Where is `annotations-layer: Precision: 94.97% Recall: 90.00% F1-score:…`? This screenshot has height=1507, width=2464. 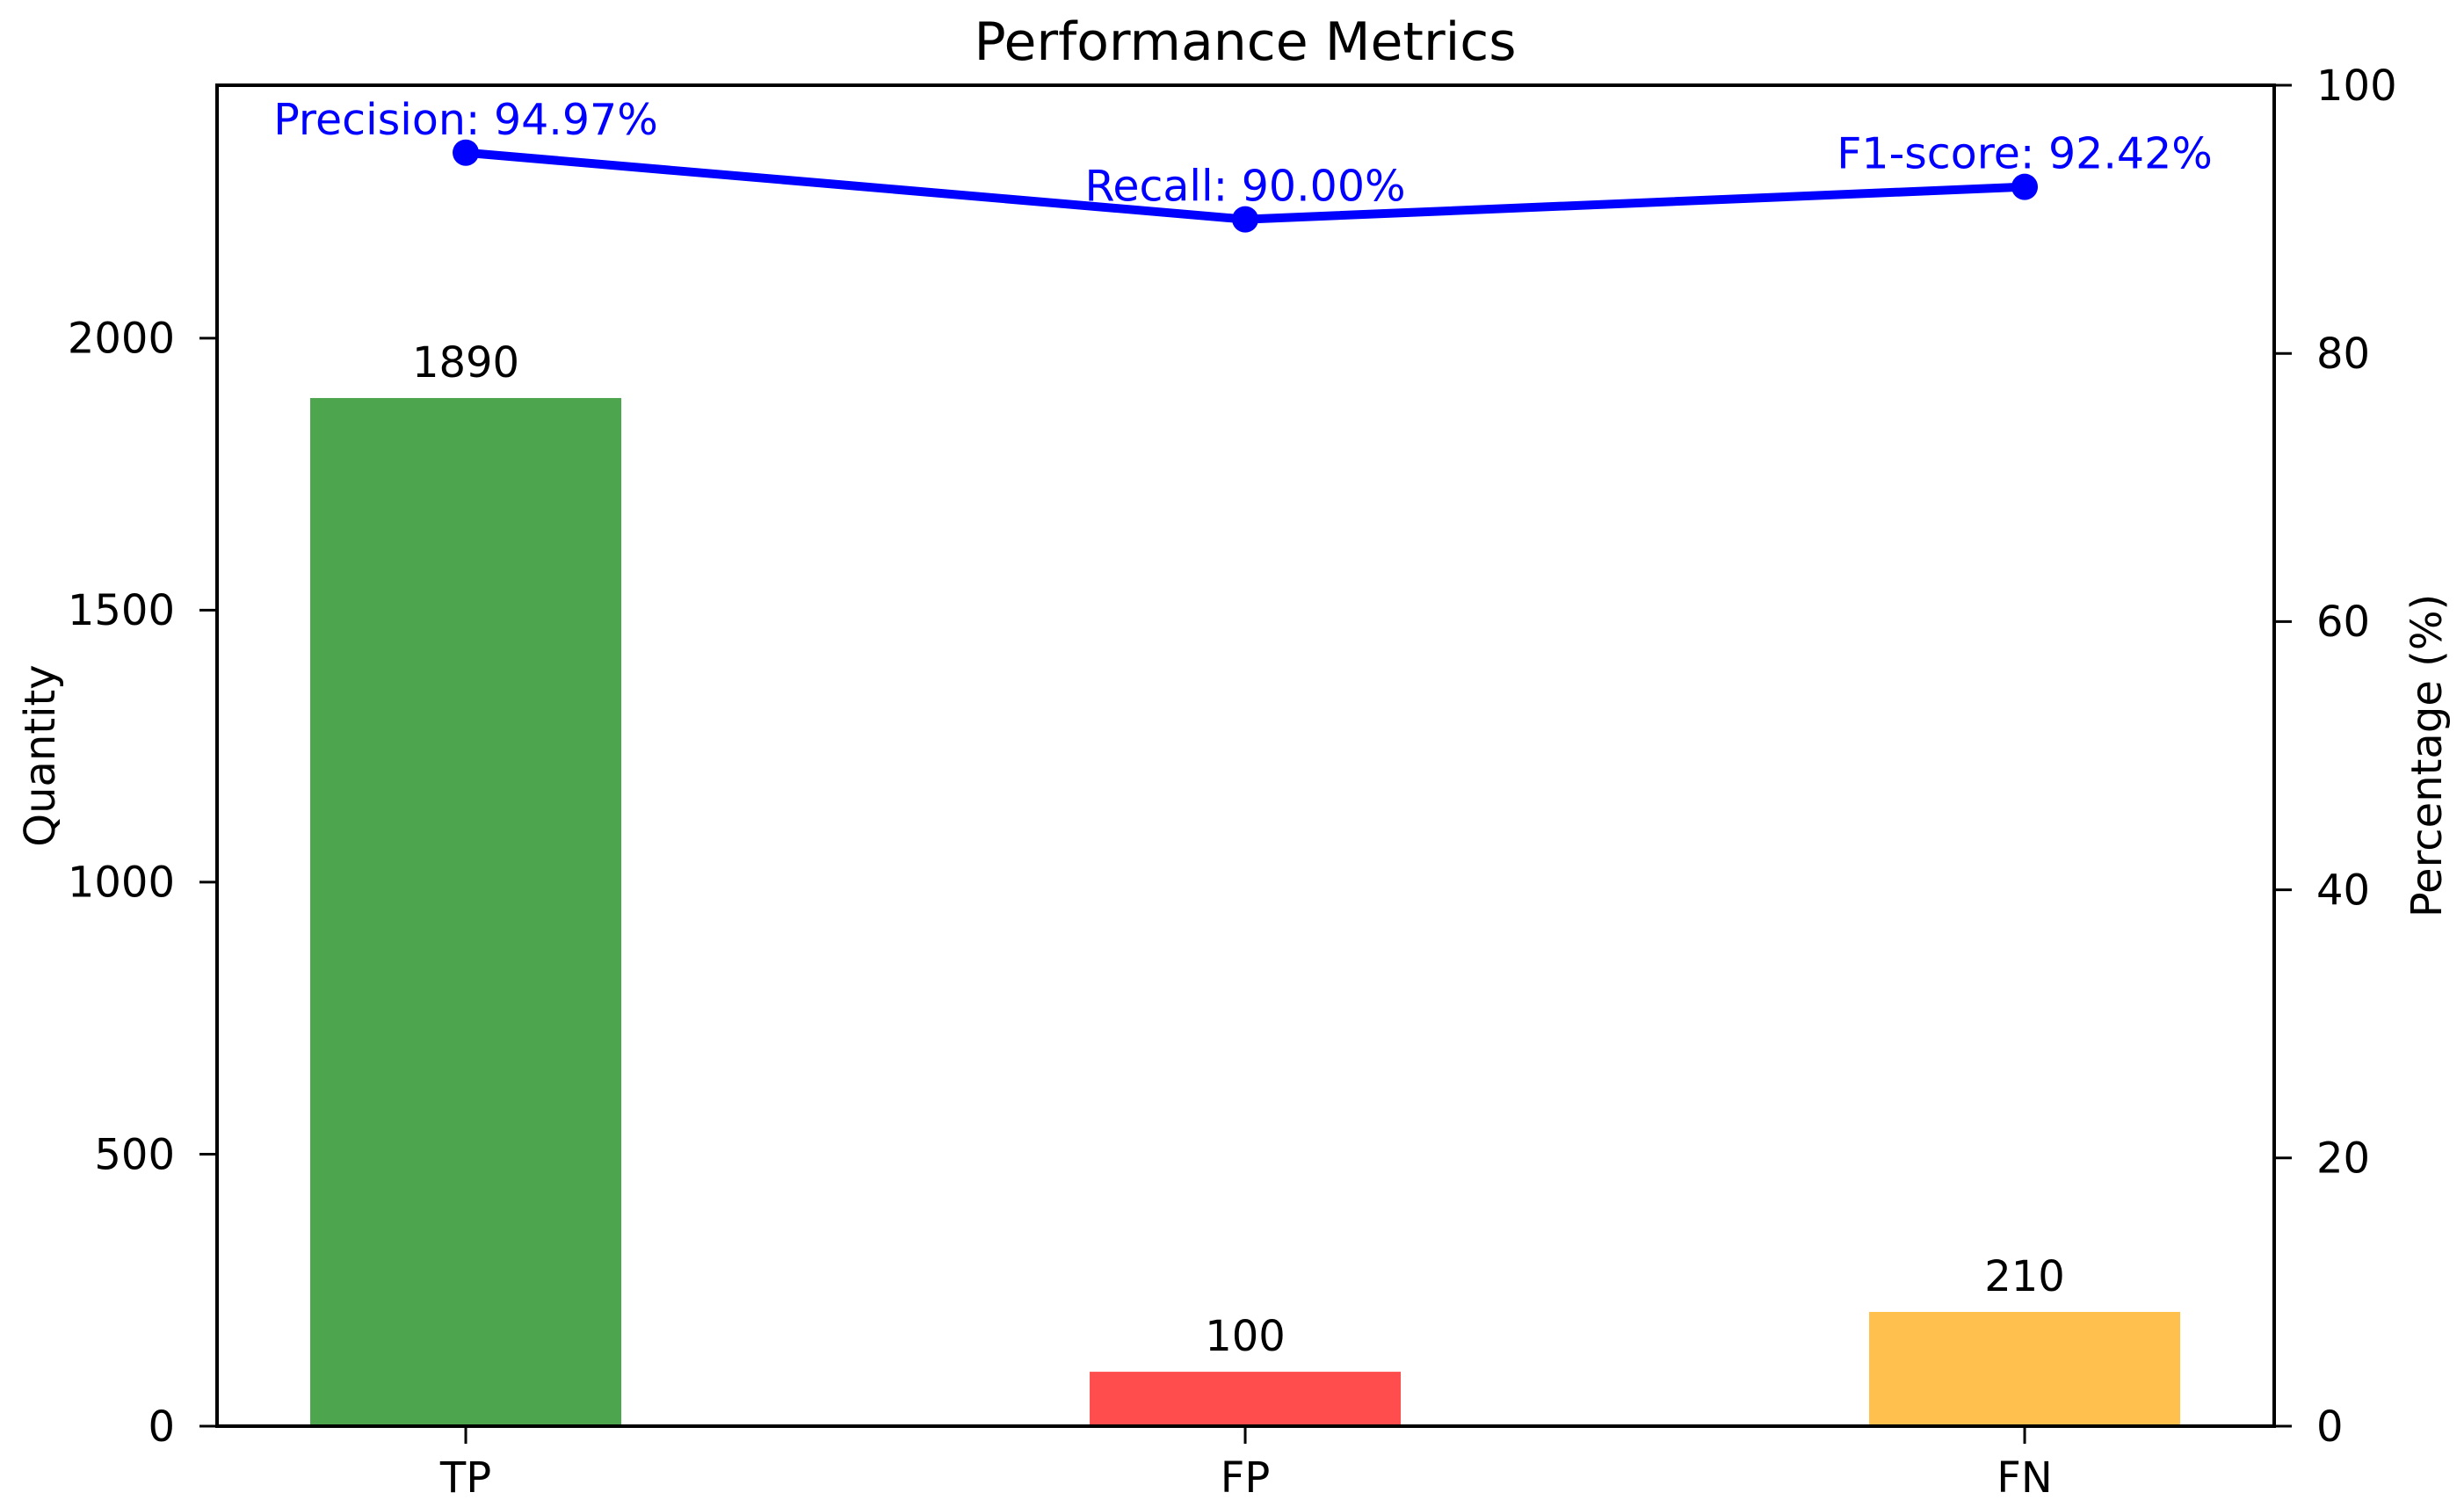 annotations-layer: Precision: 94.97% Recall: 90.00% F1-score:… is located at coordinates (1243, 153).